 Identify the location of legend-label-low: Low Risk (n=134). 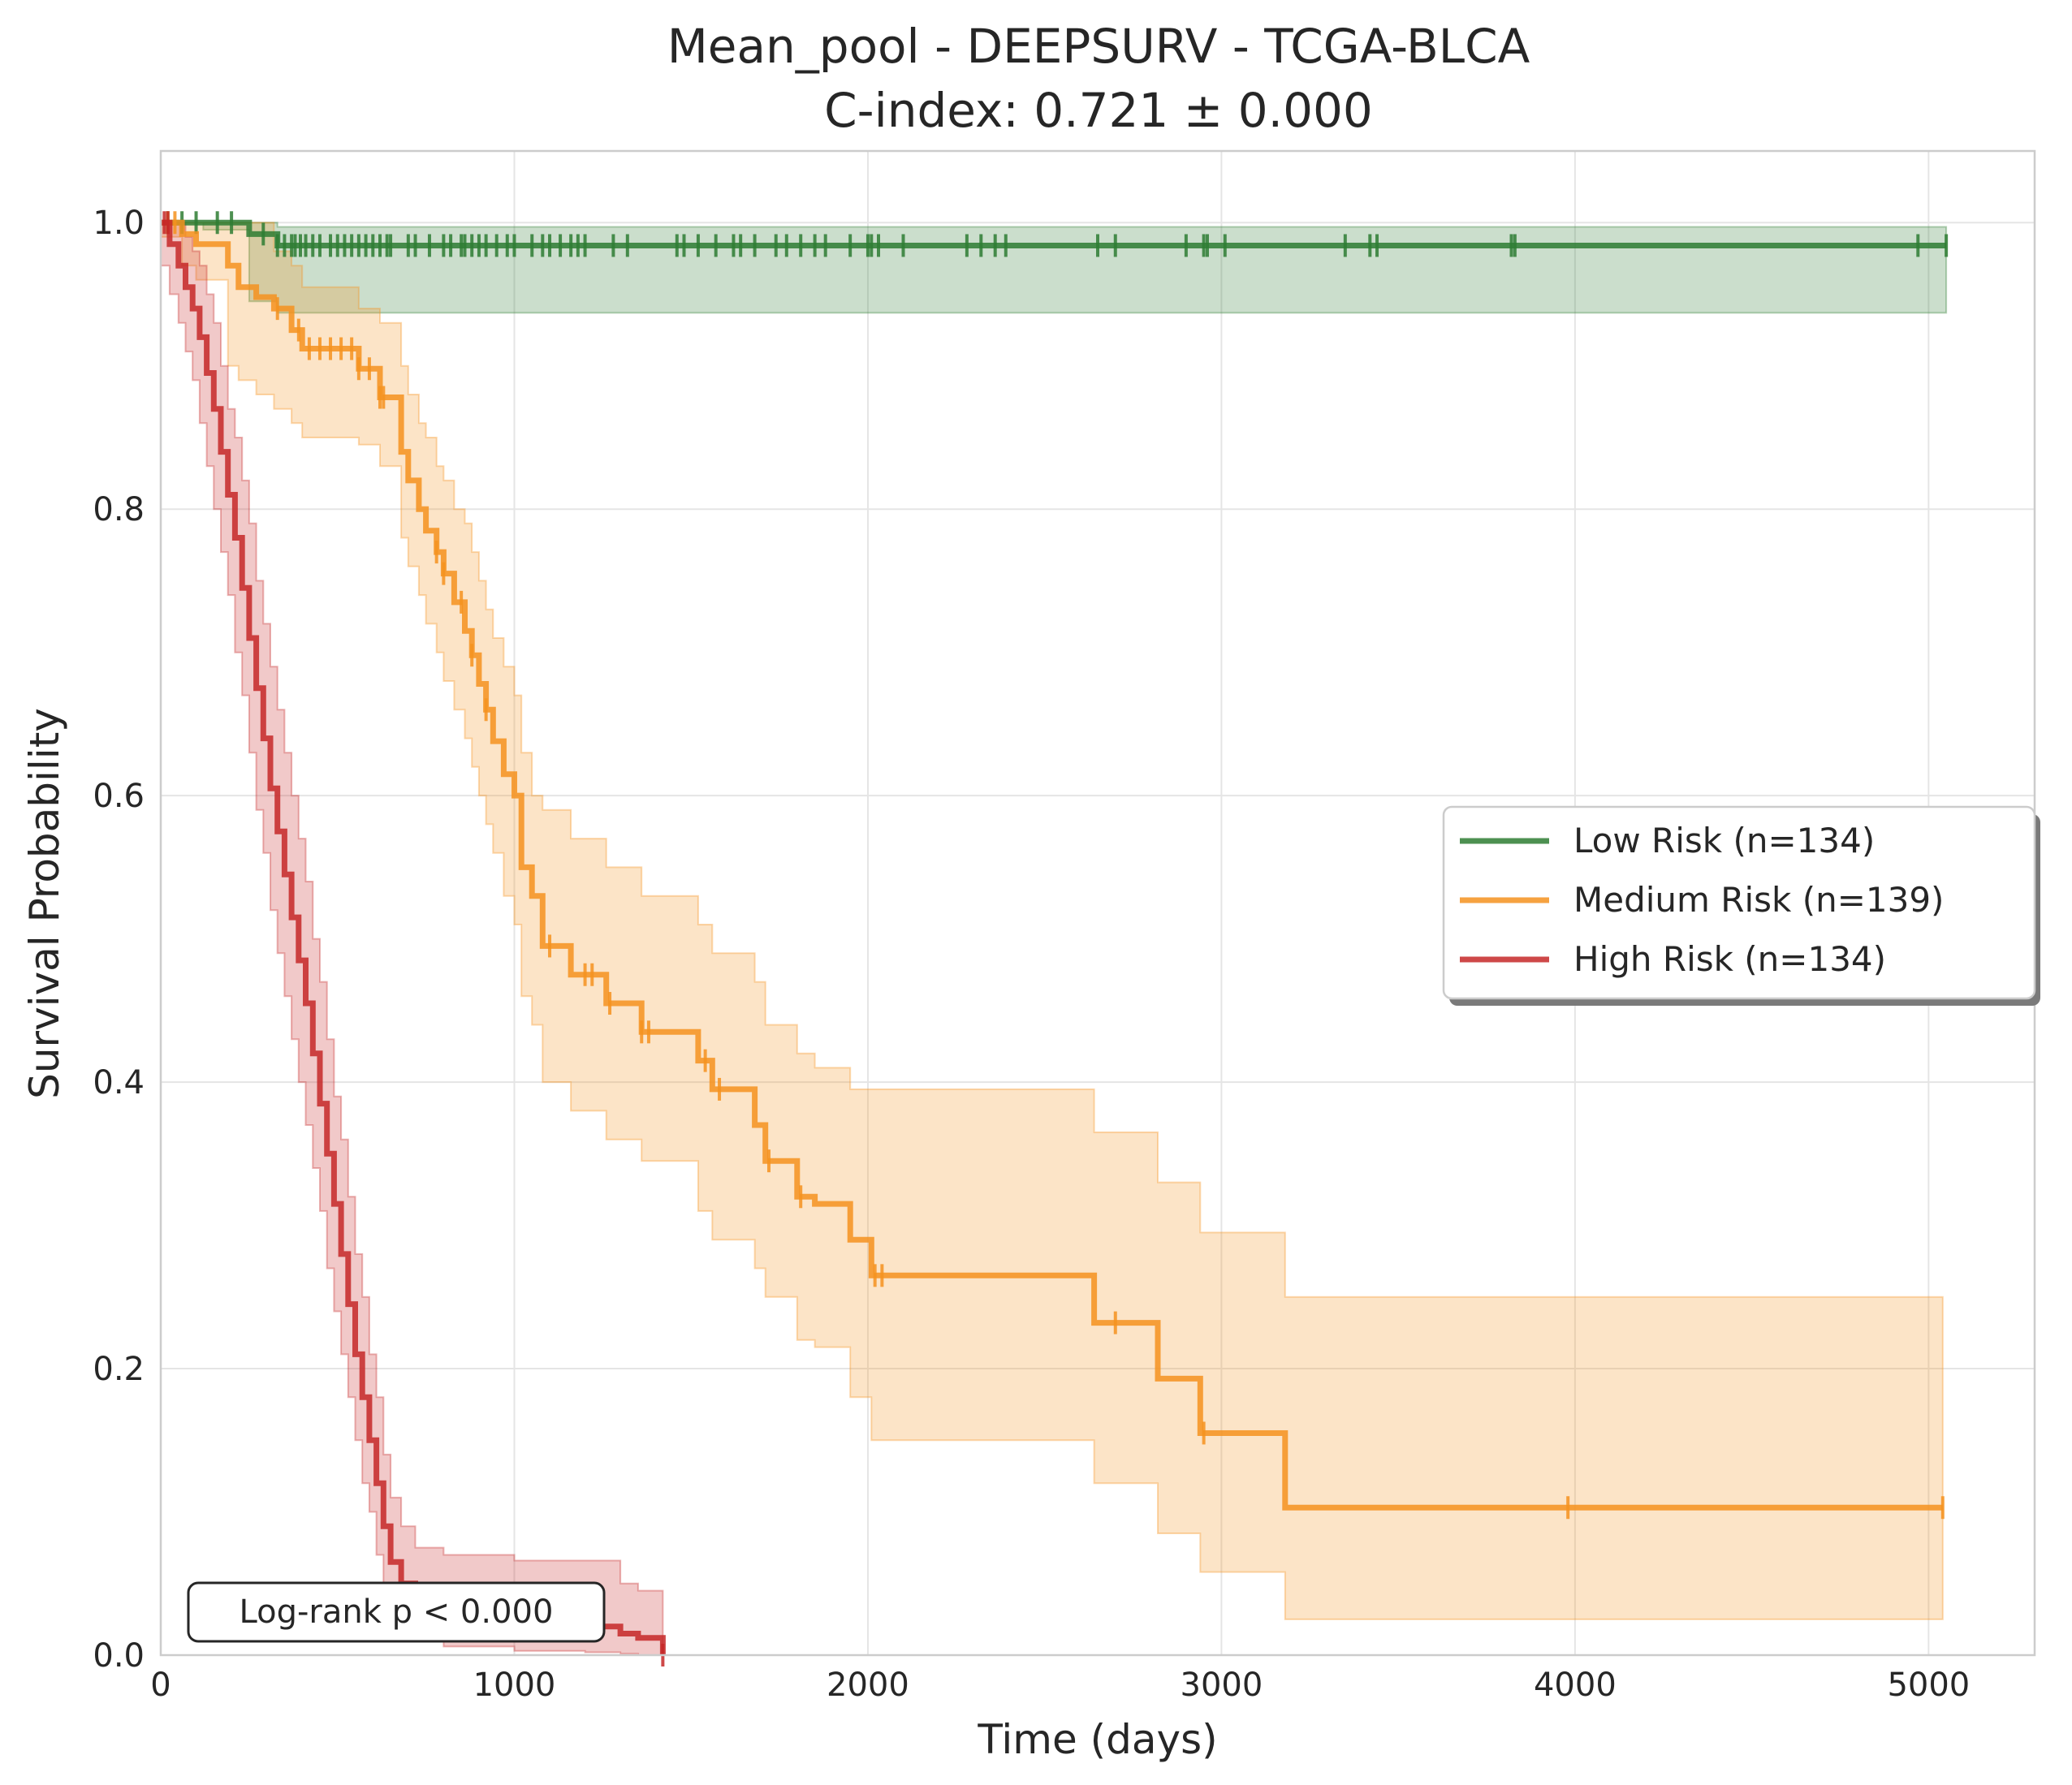
(1724, 840).